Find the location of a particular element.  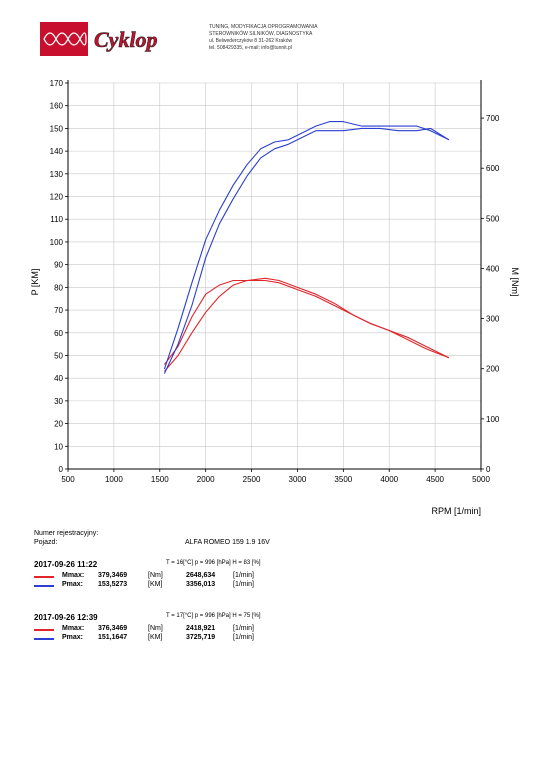

mmax-value: 376,3469 is located at coordinates (113, 628).